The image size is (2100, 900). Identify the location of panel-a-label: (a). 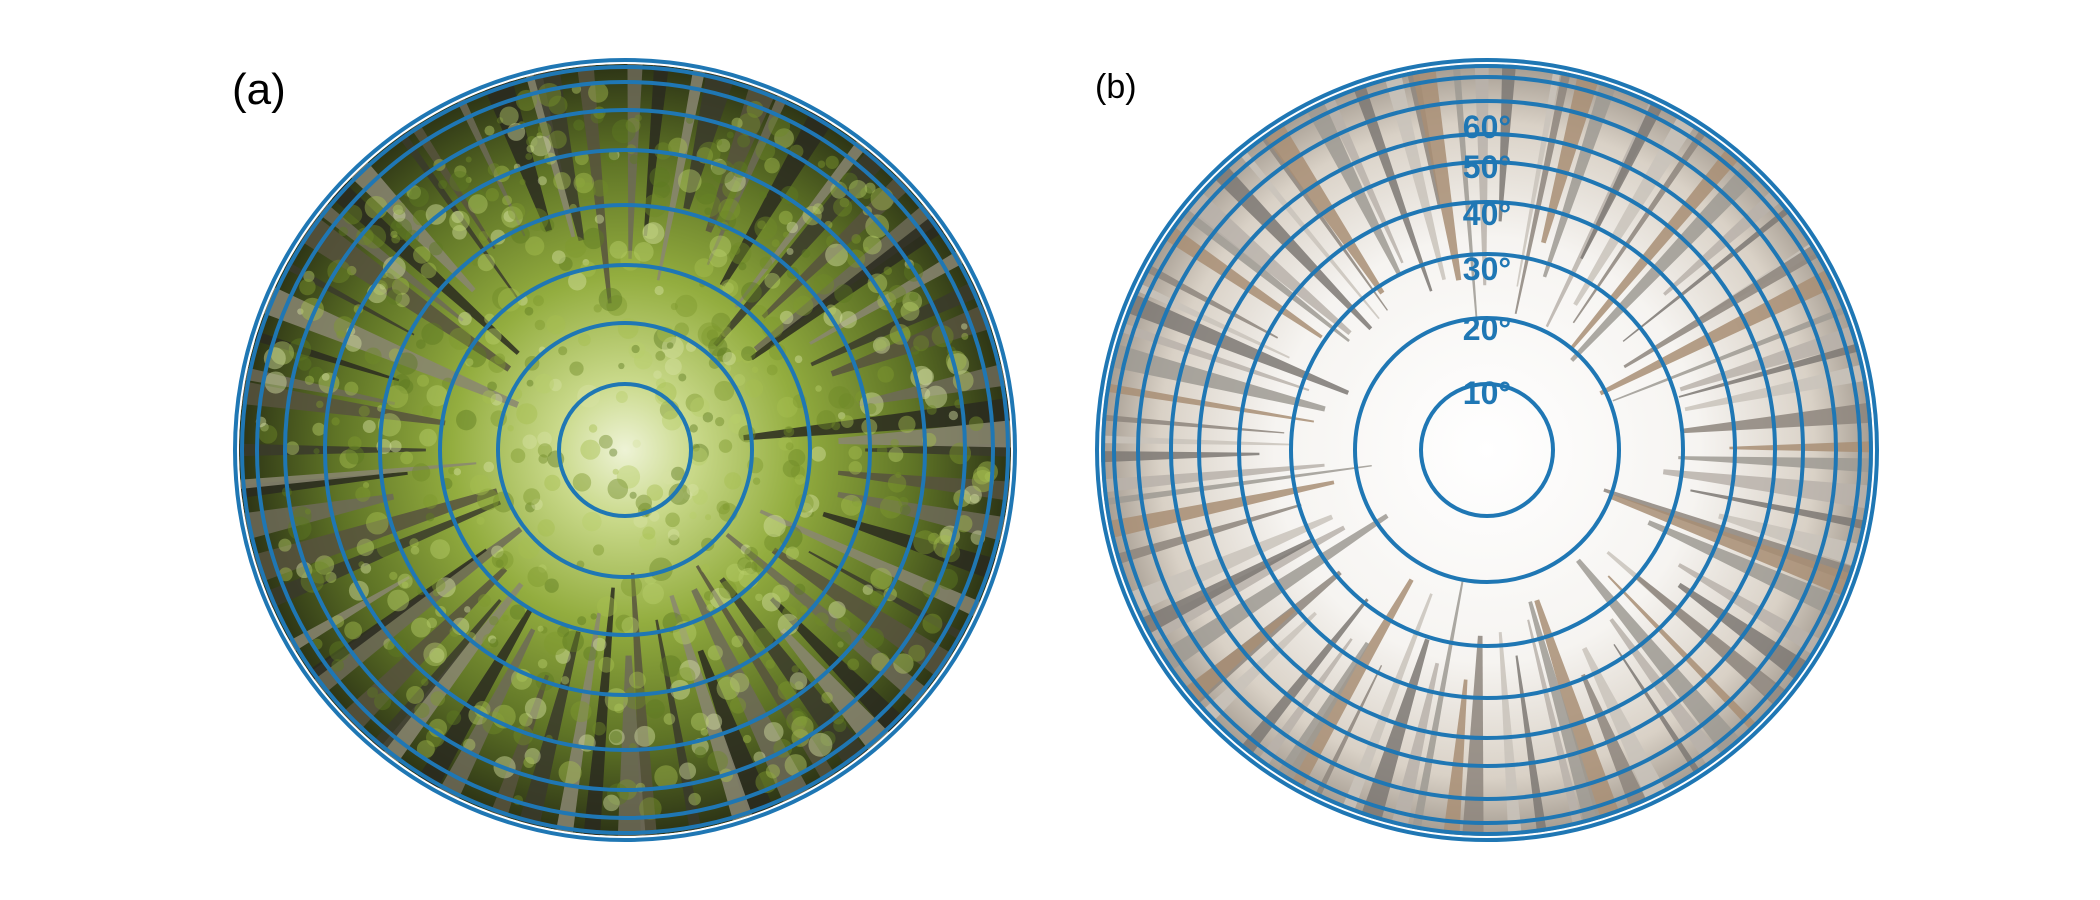
(259, 89).